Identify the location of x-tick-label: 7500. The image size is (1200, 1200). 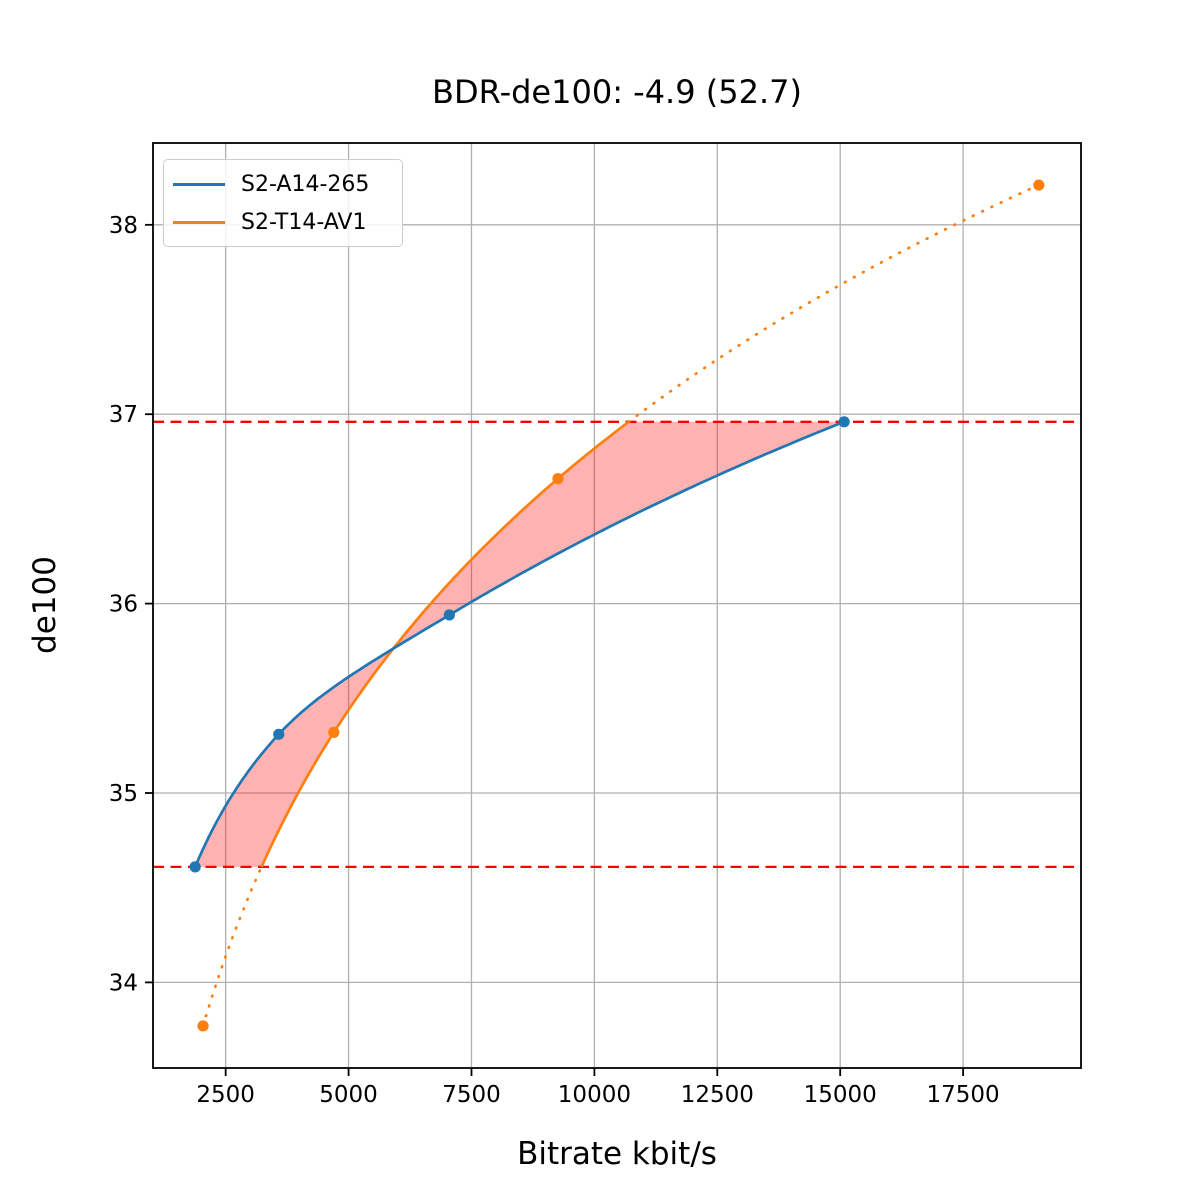
(471, 1095).